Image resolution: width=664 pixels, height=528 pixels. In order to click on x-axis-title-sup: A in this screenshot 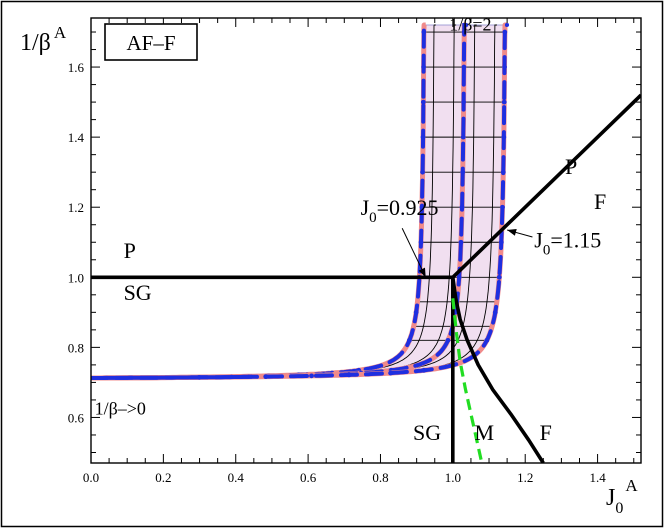, I will do `click(631, 485)`.